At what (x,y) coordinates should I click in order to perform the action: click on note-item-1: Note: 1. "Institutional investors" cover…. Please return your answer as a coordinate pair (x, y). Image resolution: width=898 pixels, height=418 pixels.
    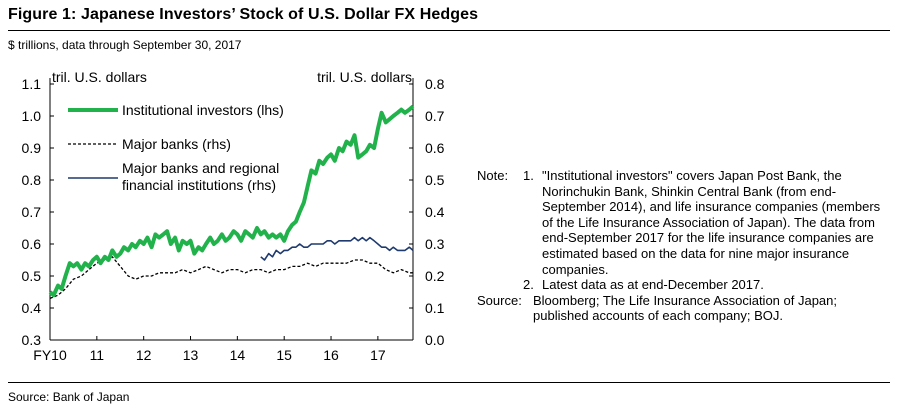
    Looking at the image, I should click on (684, 222).